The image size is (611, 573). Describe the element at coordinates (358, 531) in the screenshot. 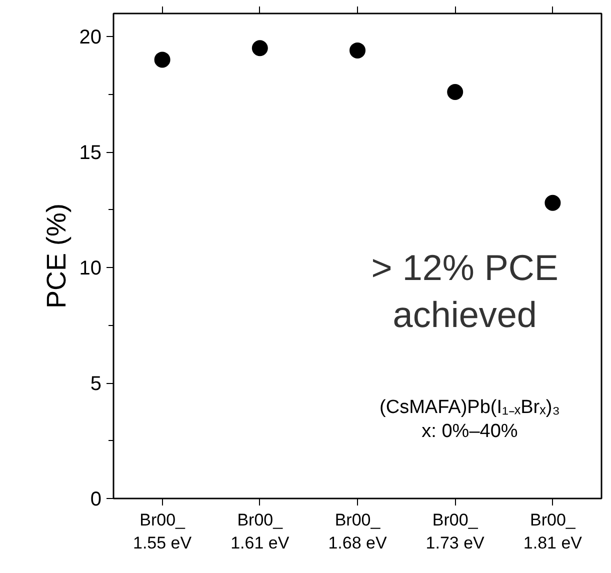

I see `x-tick-label: Br00_ 1.68 eV` at that location.